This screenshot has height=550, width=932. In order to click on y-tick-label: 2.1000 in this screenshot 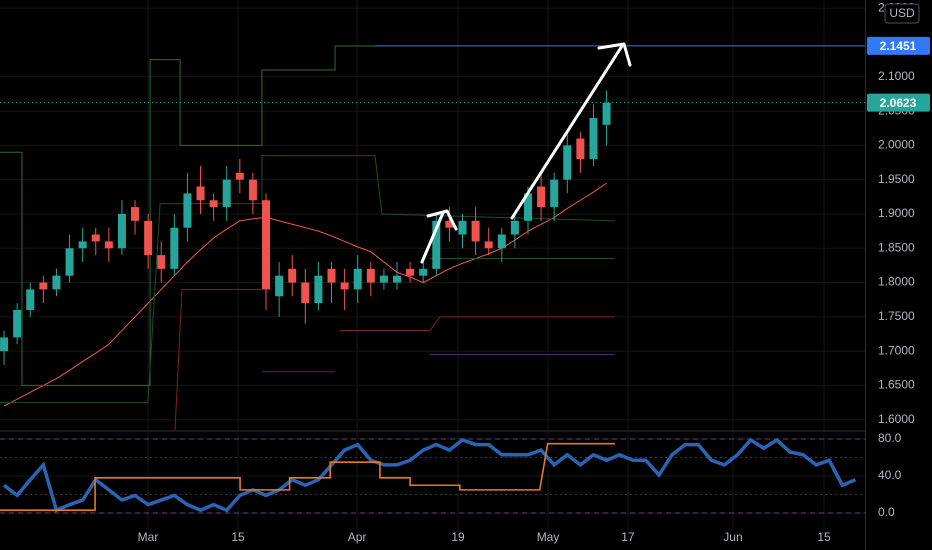, I will do `click(896, 76)`.